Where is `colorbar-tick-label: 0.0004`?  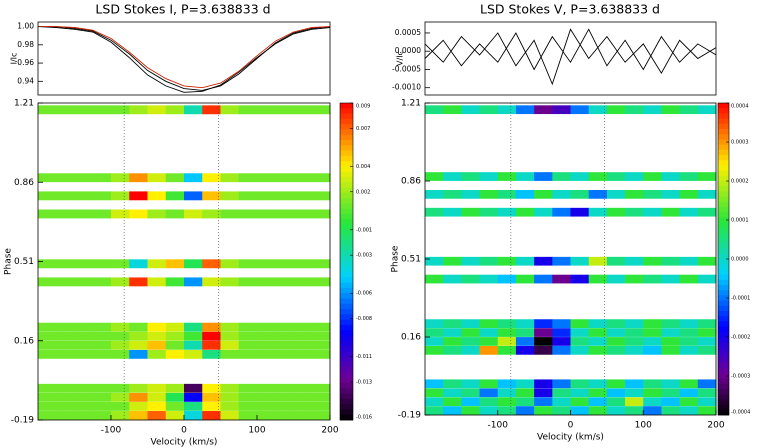
colorbar-tick-label: 0.0004 is located at coordinates (740, 107).